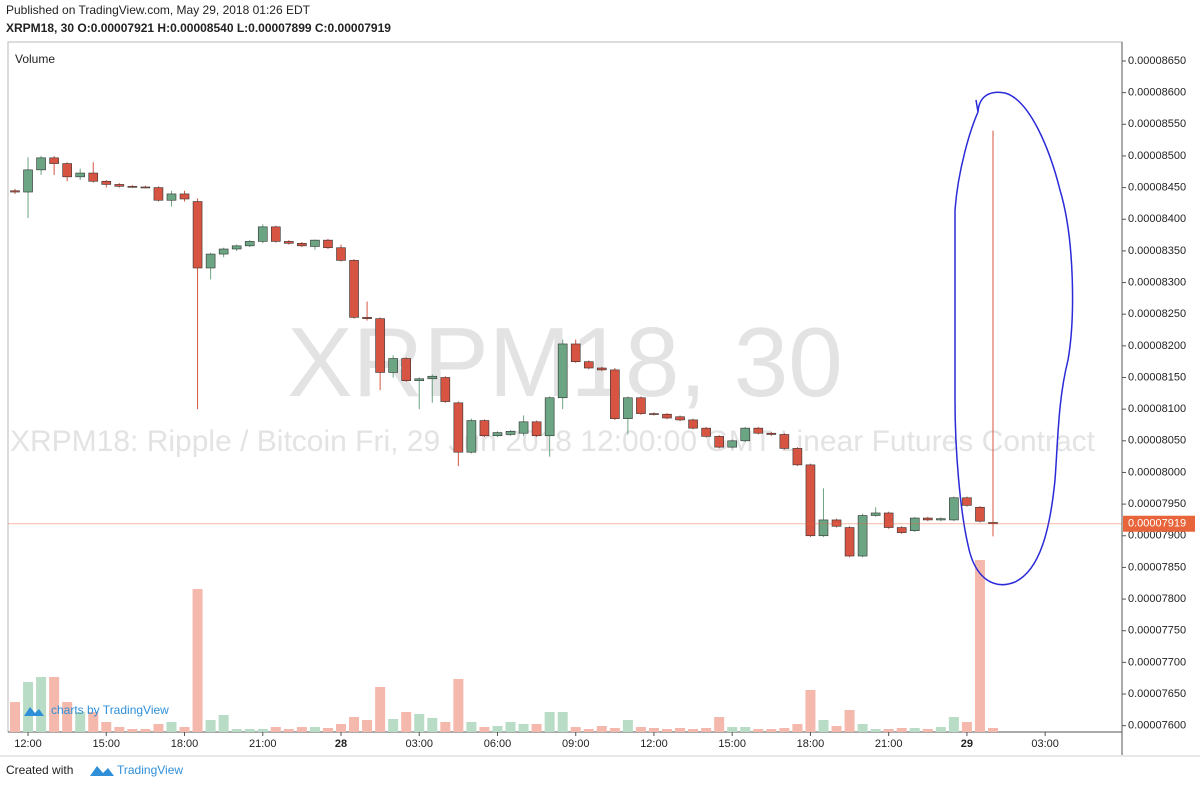 The width and height of the screenshot is (1200, 793). Describe the element at coordinates (576, 744) in the screenshot. I see `x-tick-label: 09:00` at that location.